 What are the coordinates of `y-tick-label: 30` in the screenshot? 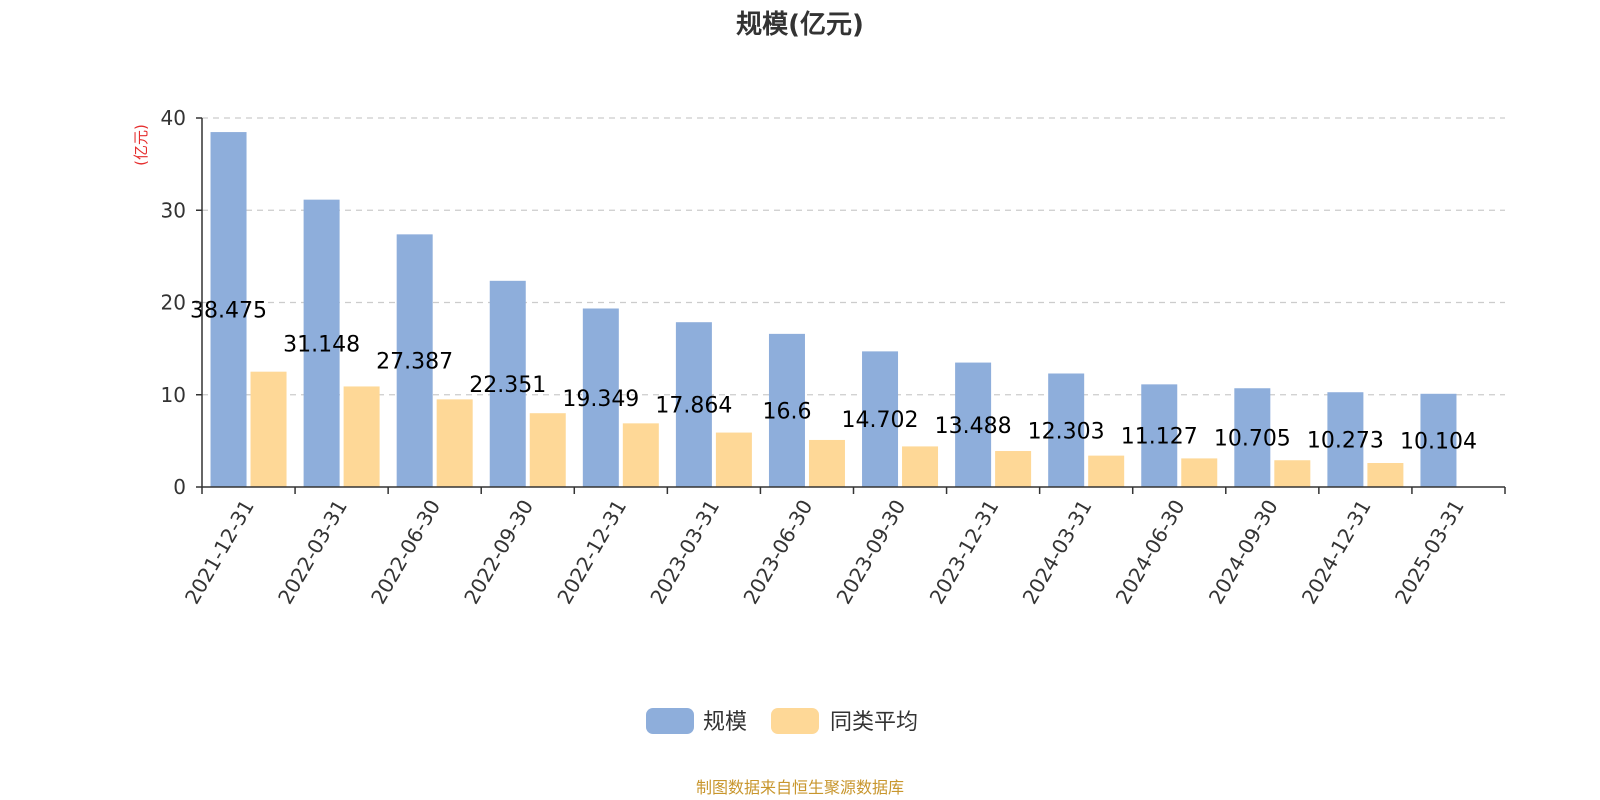 It's located at (173, 210).